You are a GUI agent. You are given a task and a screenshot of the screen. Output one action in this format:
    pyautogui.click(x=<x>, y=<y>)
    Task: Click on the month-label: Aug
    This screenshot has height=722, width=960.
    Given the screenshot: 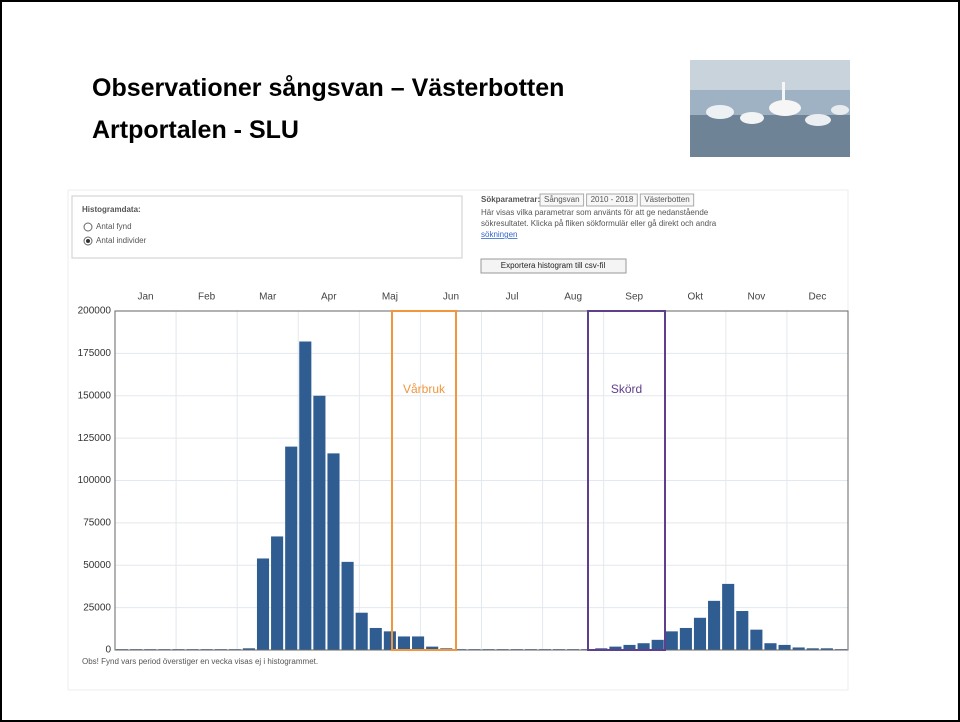 What is the action you would take?
    pyautogui.click(x=573, y=297)
    